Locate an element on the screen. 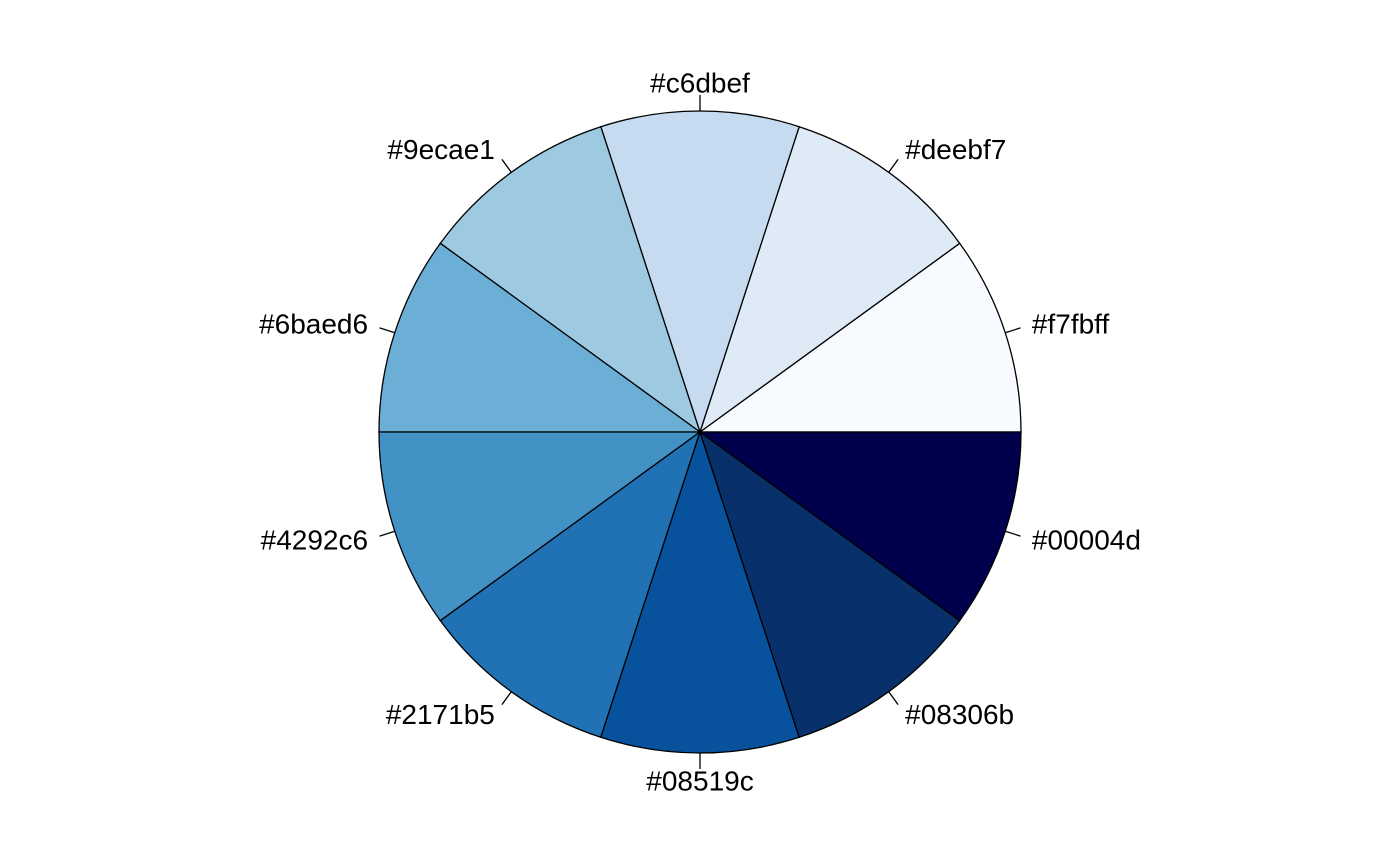 This screenshot has width=1400, height=865. pie-slice-2171b5 is located at coordinates (570, 584).